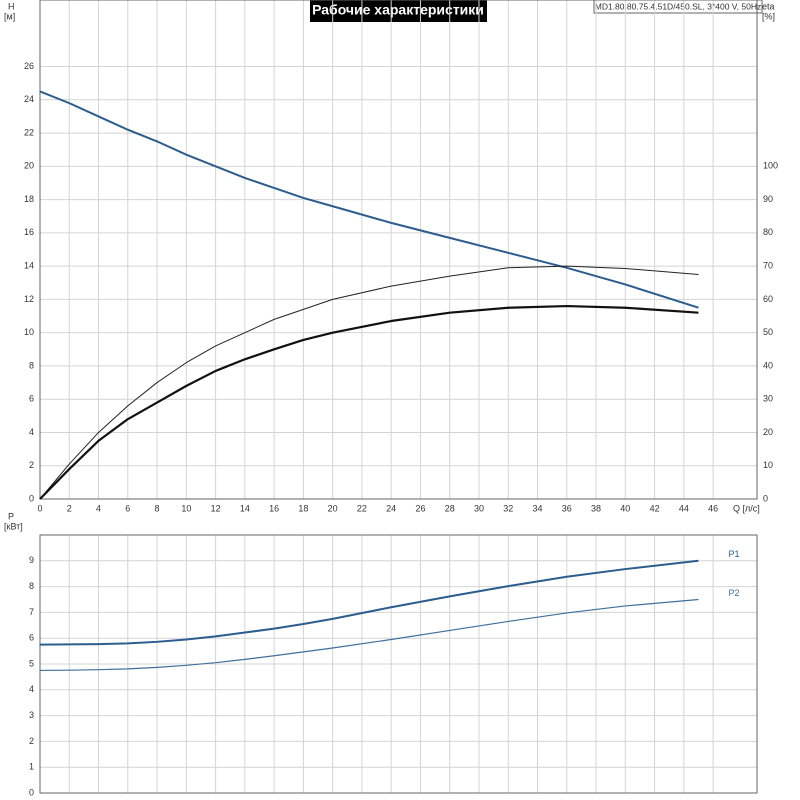 The image size is (800, 800). Describe the element at coordinates (69, 508) in the screenshot. I see `x-tick-label: 2` at that location.